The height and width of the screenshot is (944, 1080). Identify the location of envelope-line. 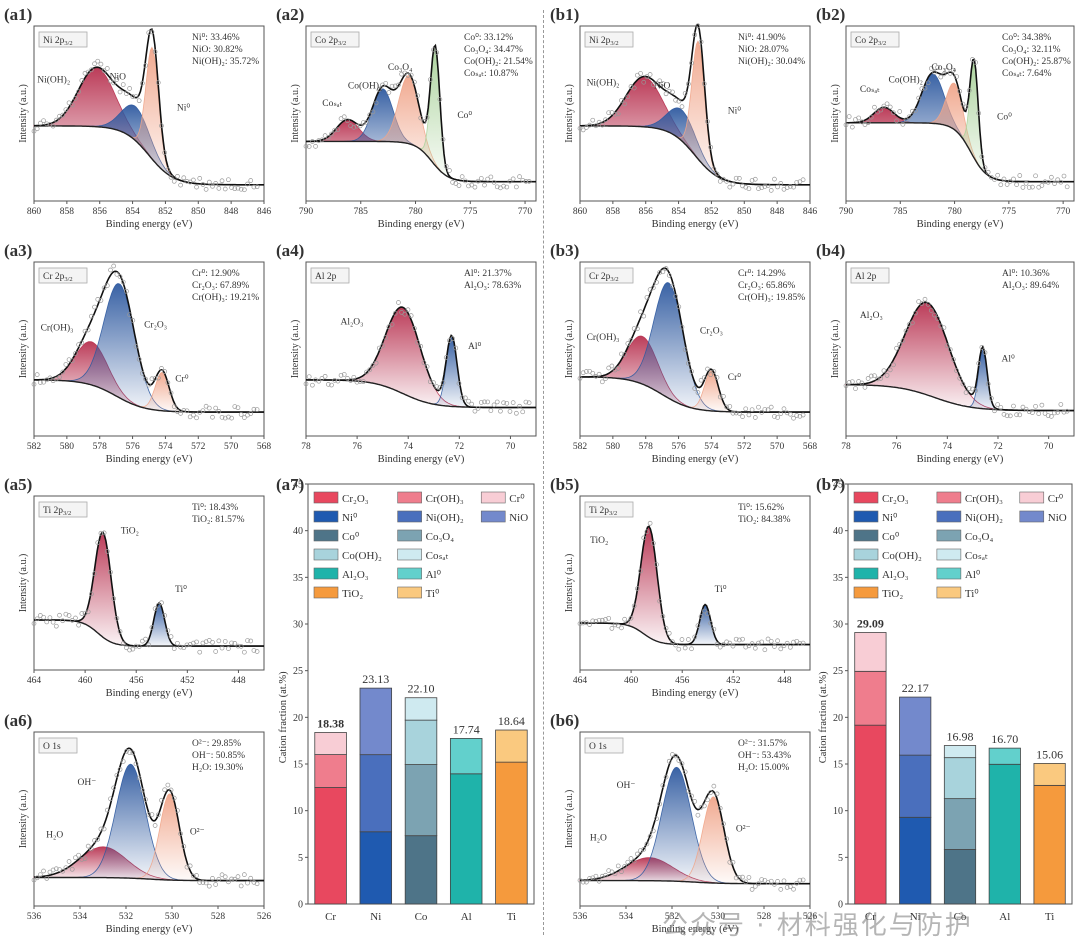
(694, 819).